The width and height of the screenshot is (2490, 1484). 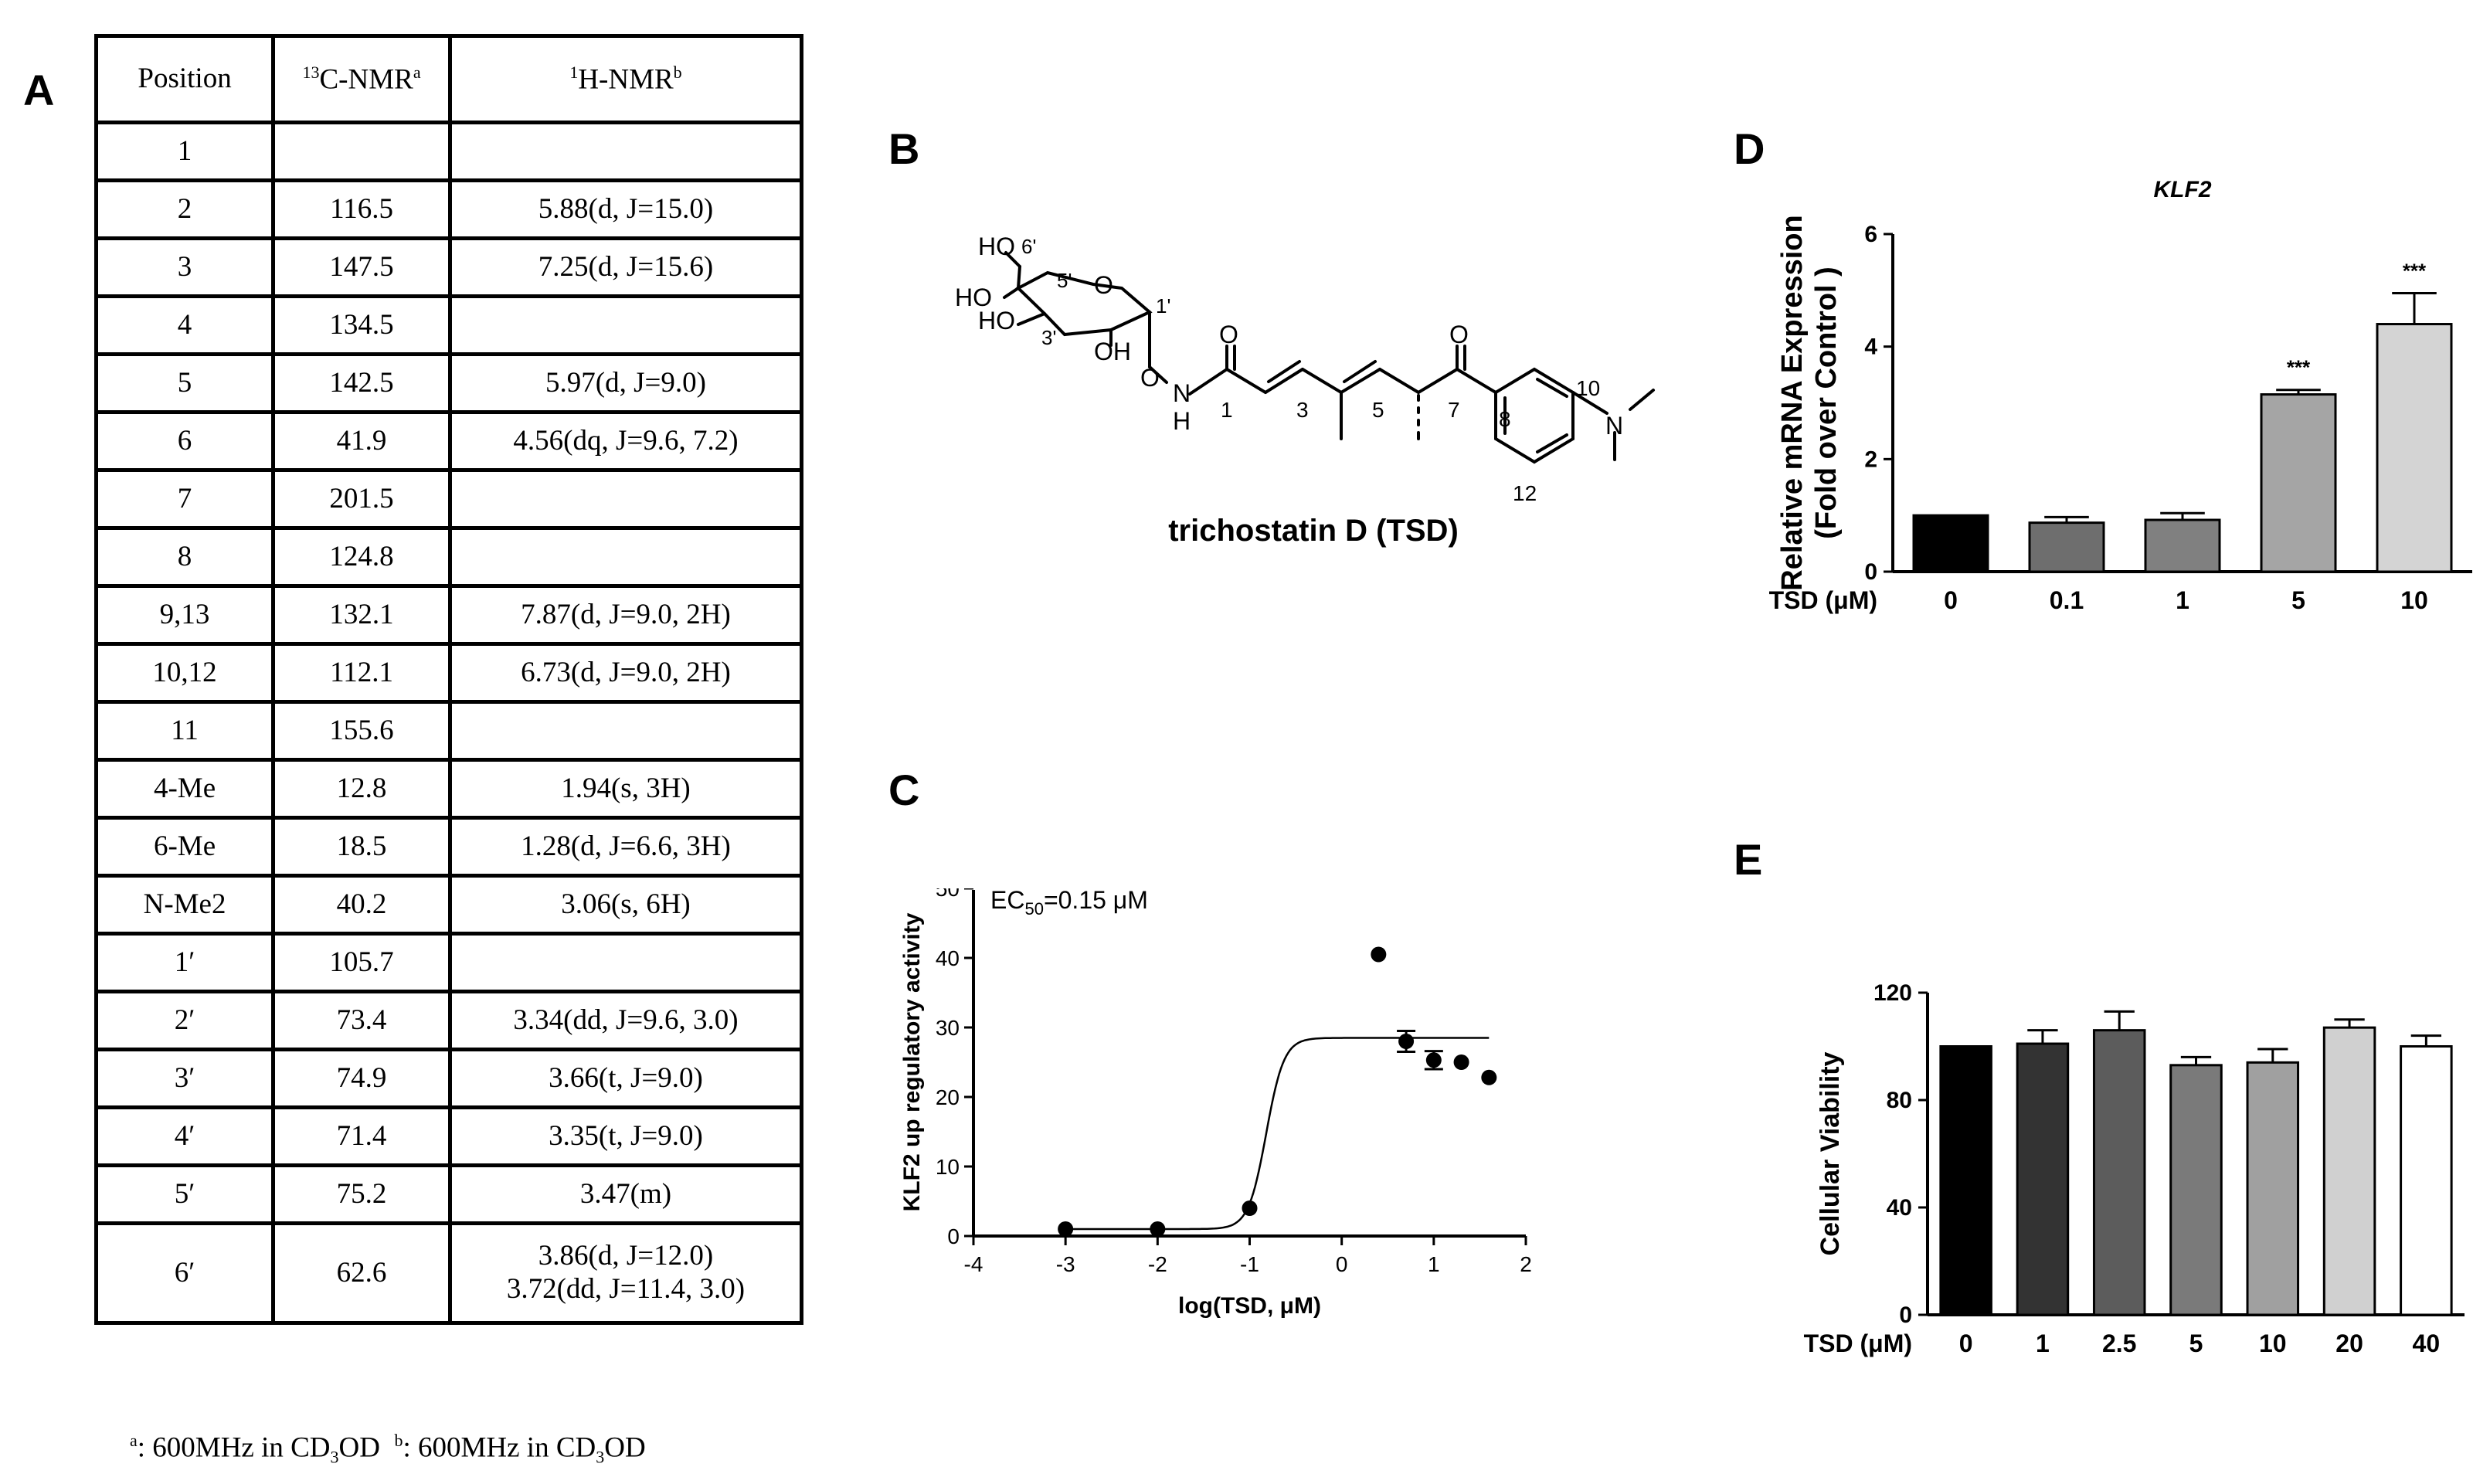 I want to click on cell-position: 3′, so click(x=184, y=1078).